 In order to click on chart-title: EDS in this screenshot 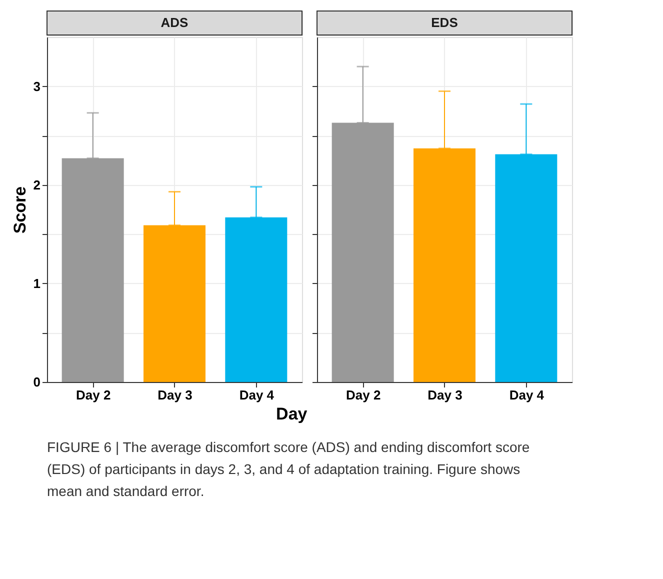, I will do `click(444, 22)`.